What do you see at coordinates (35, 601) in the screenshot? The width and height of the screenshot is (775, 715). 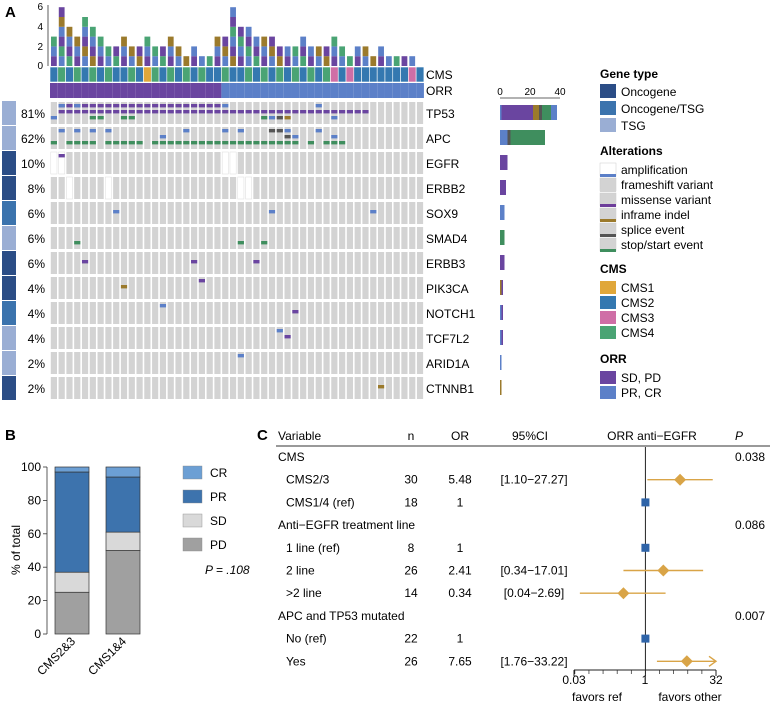 I see `b-y-tick-label: 20` at bounding box center [35, 601].